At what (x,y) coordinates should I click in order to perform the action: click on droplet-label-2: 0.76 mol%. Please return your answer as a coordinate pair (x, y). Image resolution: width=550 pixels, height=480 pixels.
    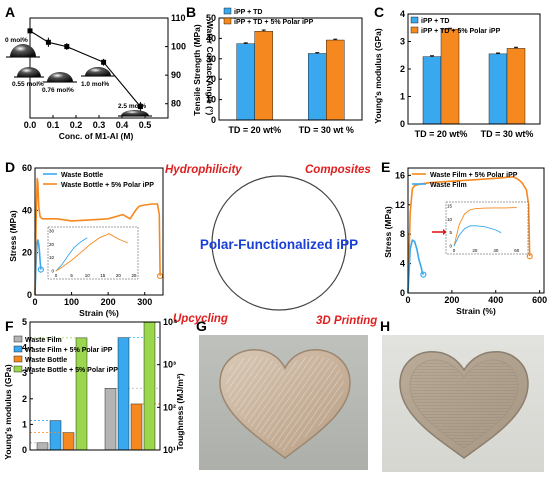
    Looking at the image, I should click on (58, 90).